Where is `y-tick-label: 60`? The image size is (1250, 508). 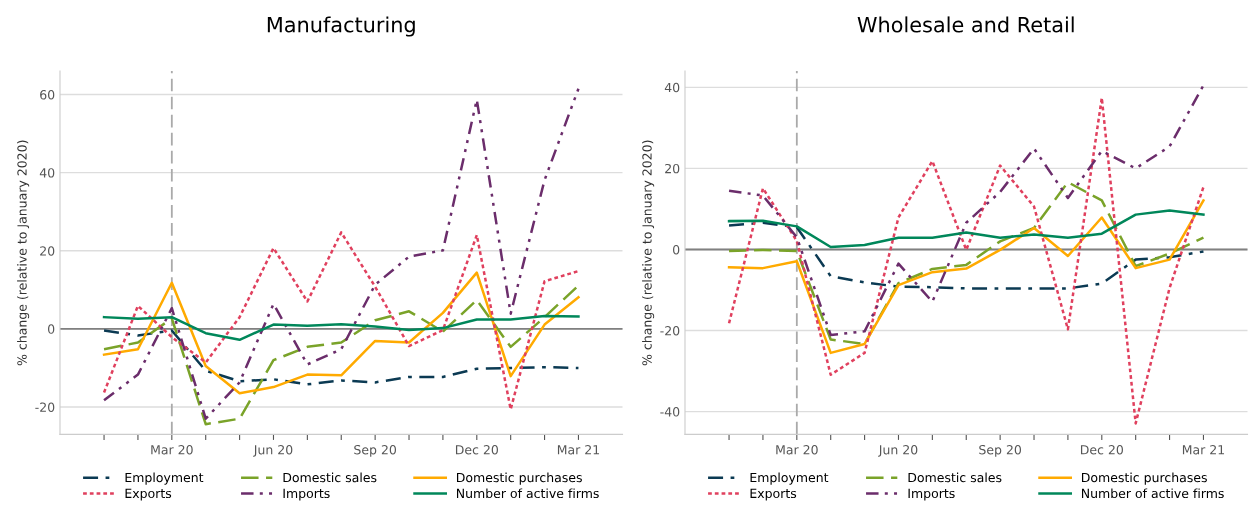 y-tick-label: 60 is located at coordinates (47, 95).